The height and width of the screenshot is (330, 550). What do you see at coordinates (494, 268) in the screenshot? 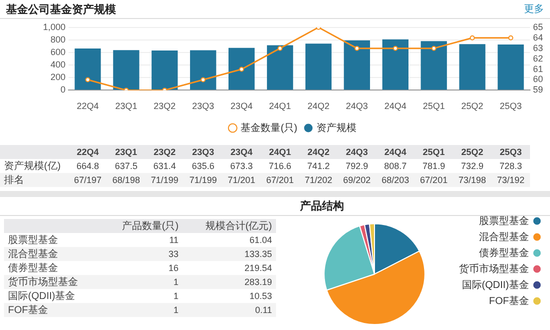
I see `legend-label: 货币市场型基金` at bounding box center [494, 268].